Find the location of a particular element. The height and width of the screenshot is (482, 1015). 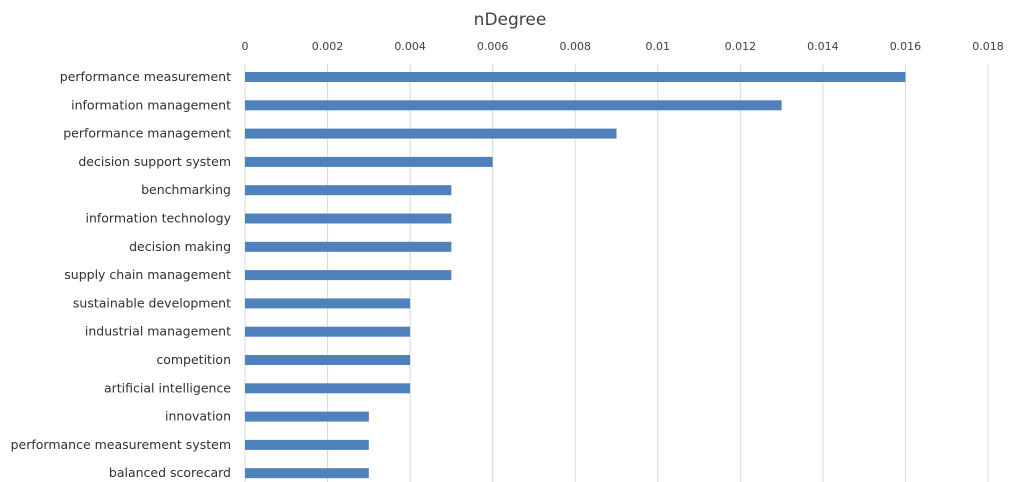

x-tick-label: 0.018 is located at coordinates (988, 46).